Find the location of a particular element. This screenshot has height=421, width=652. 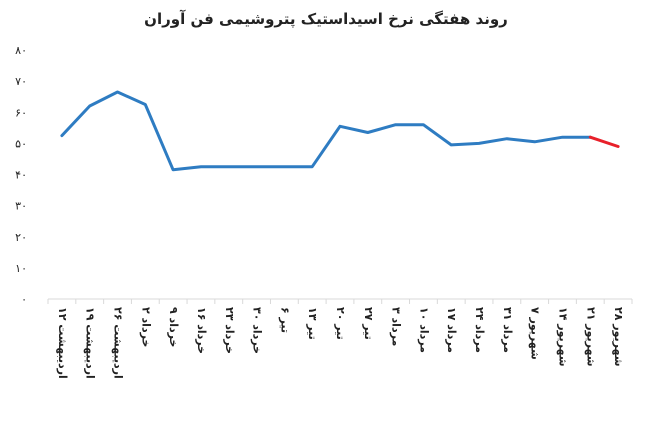

x-tick-label: ۱۹ اردیبهشت is located at coordinates (90, 343).